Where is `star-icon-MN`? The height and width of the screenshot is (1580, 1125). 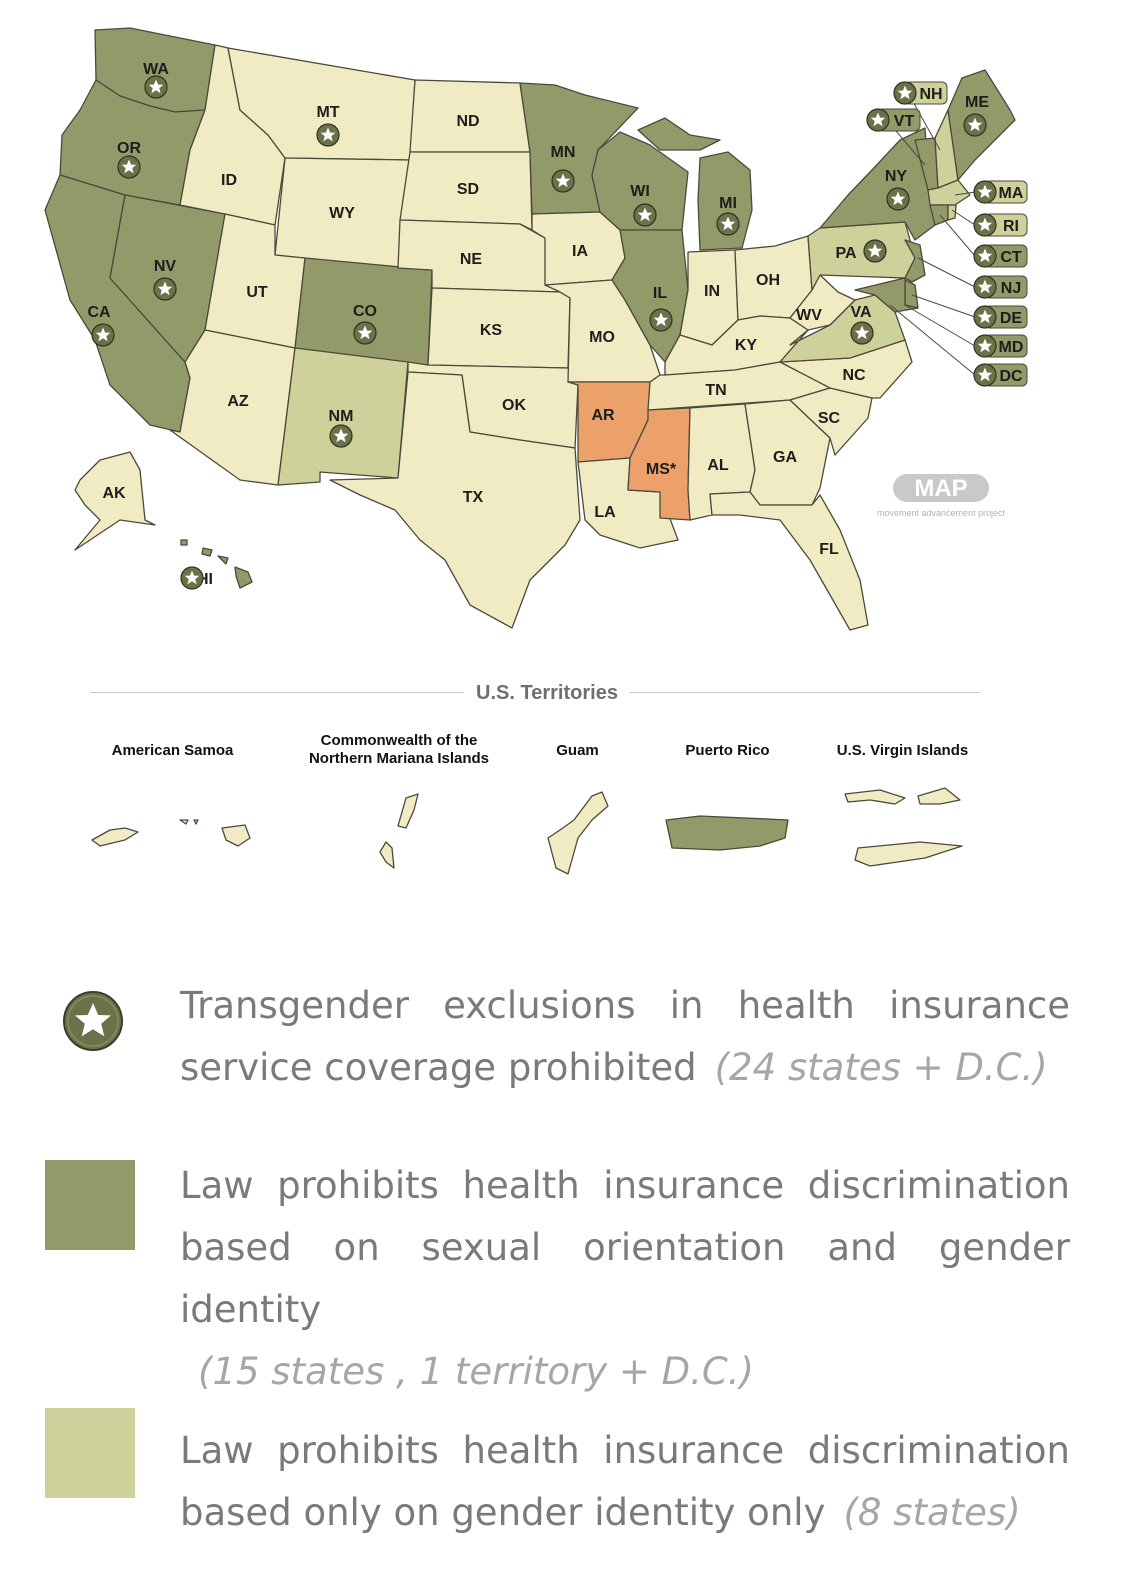
star-icon-MN is located at coordinates (563, 181).